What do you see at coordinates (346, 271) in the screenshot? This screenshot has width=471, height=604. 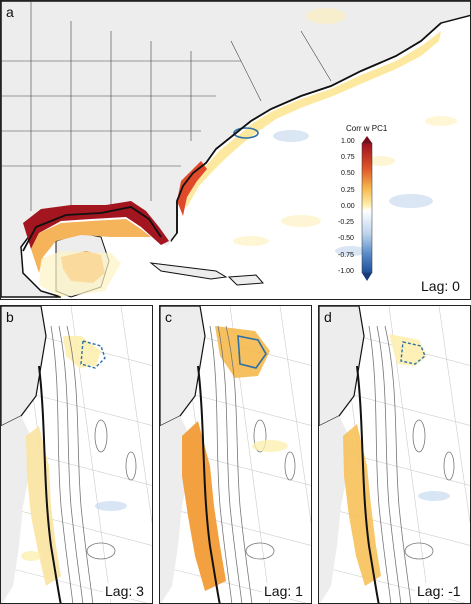 I see `colorbar-tick: -1.00` at bounding box center [346, 271].